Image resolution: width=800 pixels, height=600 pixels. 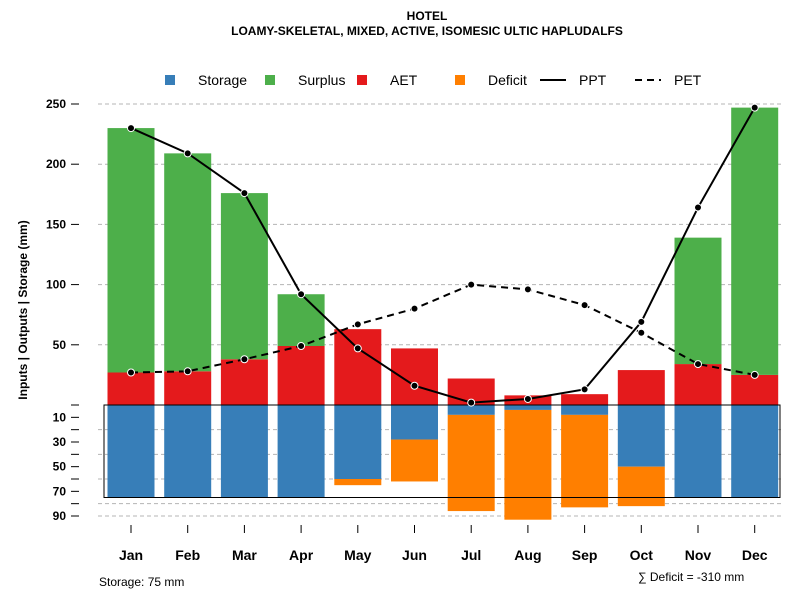 I want to click on surplus-bar-mar, so click(x=244, y=276).